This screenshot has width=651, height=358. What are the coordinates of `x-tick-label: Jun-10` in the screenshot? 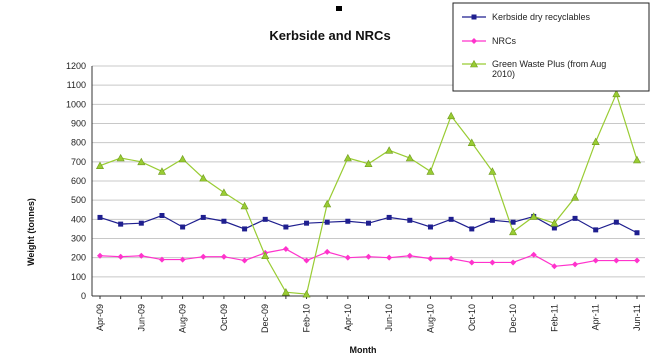 It's located at (389, 318).